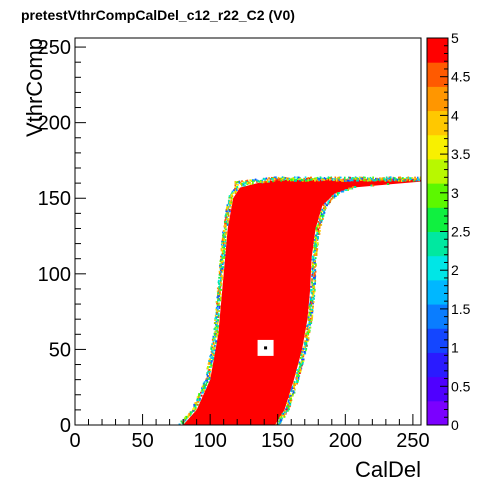  I want to click on y-tick-label: 150, so click(54, 199).